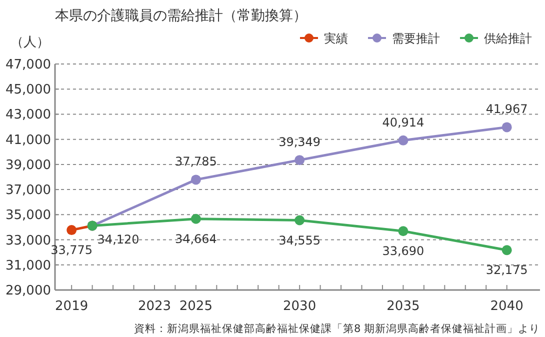 The height and width of the screenshot is (337, 545). Describe the element at coordinates (181, 16) in the screenshot. I see `chart-title: 本県の介護職員の需給推計（常勤換算）` at that location.